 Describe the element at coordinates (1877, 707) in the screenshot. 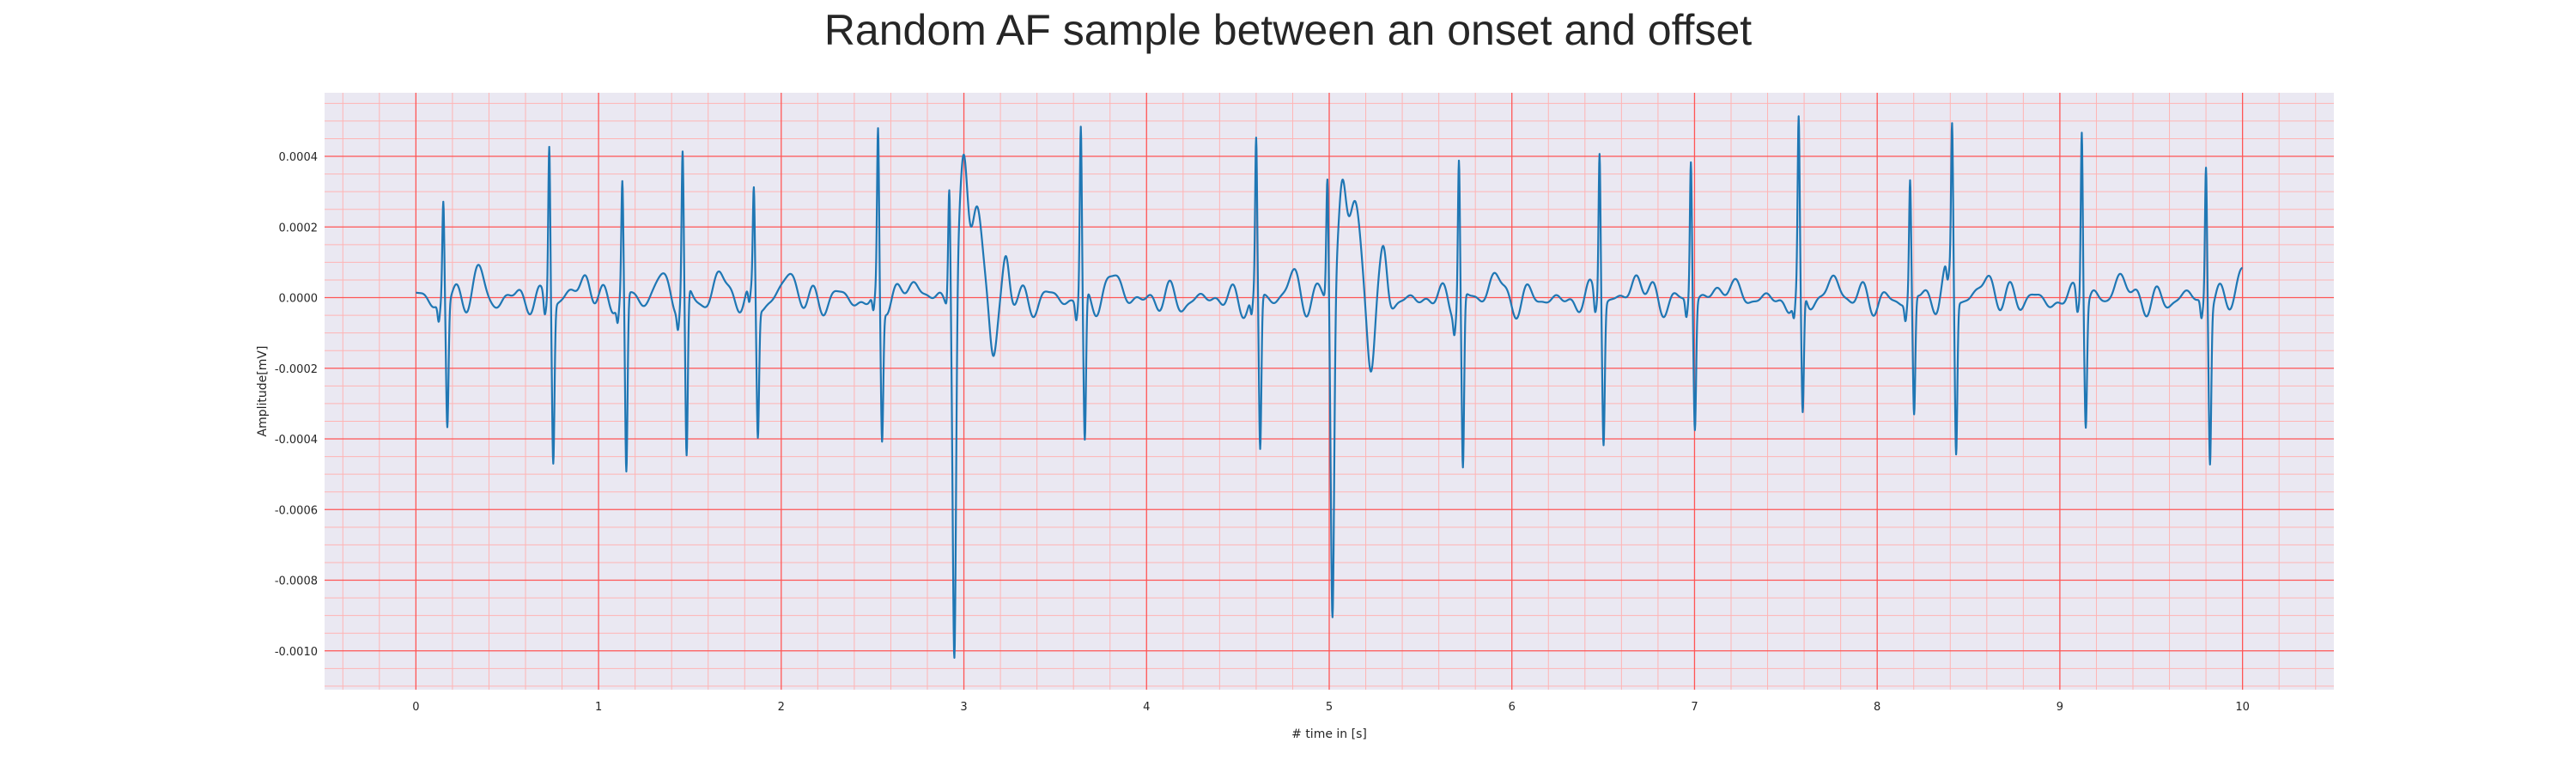

I see `x-tick-label: 8` at that location.